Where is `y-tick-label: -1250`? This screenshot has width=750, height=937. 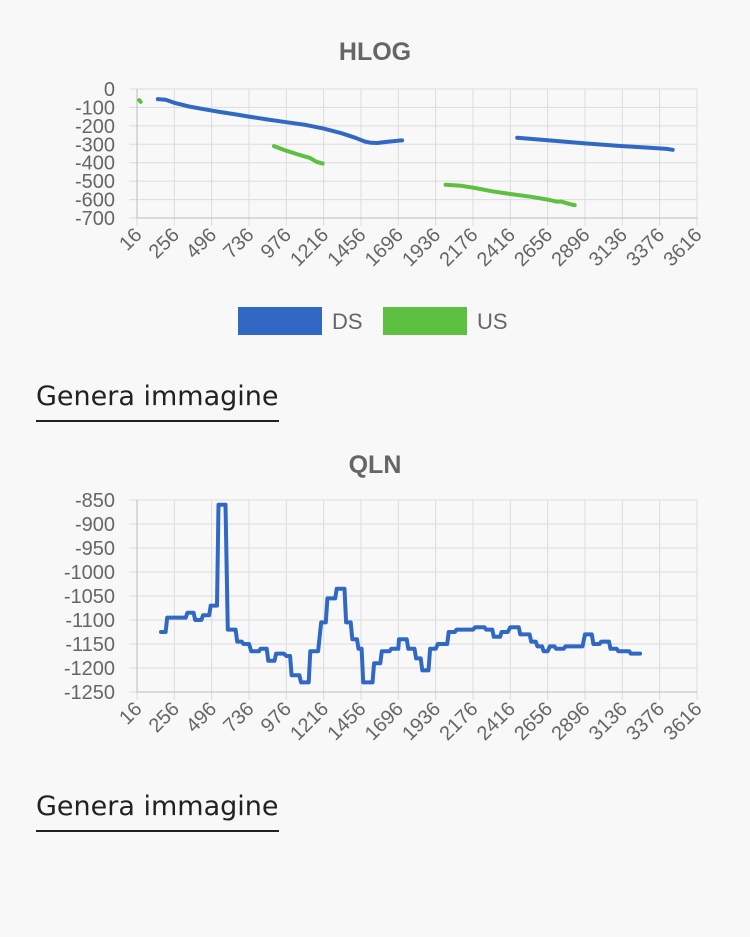
y-tick-label: -1250 is located at coordinates (89, 693).